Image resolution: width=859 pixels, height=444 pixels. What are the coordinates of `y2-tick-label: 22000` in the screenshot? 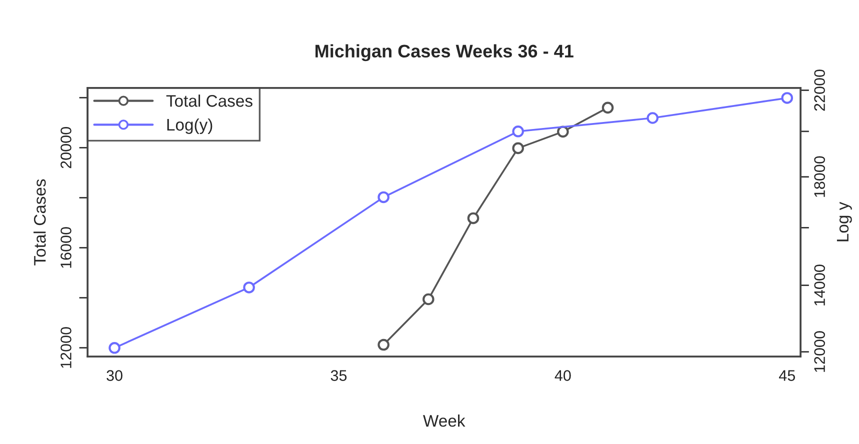 It's located at (820, 90).